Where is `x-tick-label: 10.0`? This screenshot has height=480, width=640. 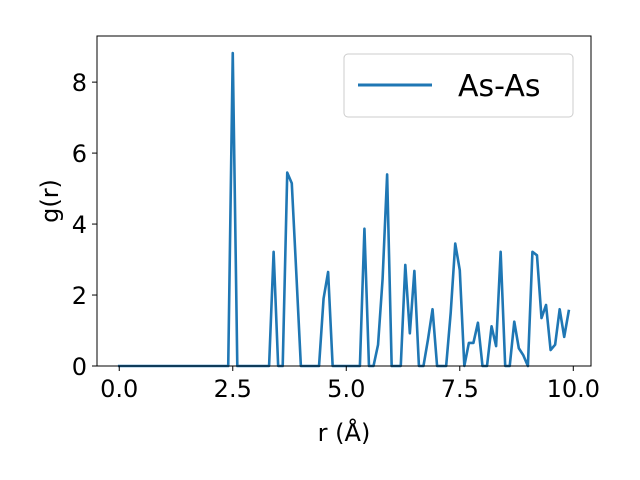 x-tick-label: 10.0 is located at coordinates (573, 389).